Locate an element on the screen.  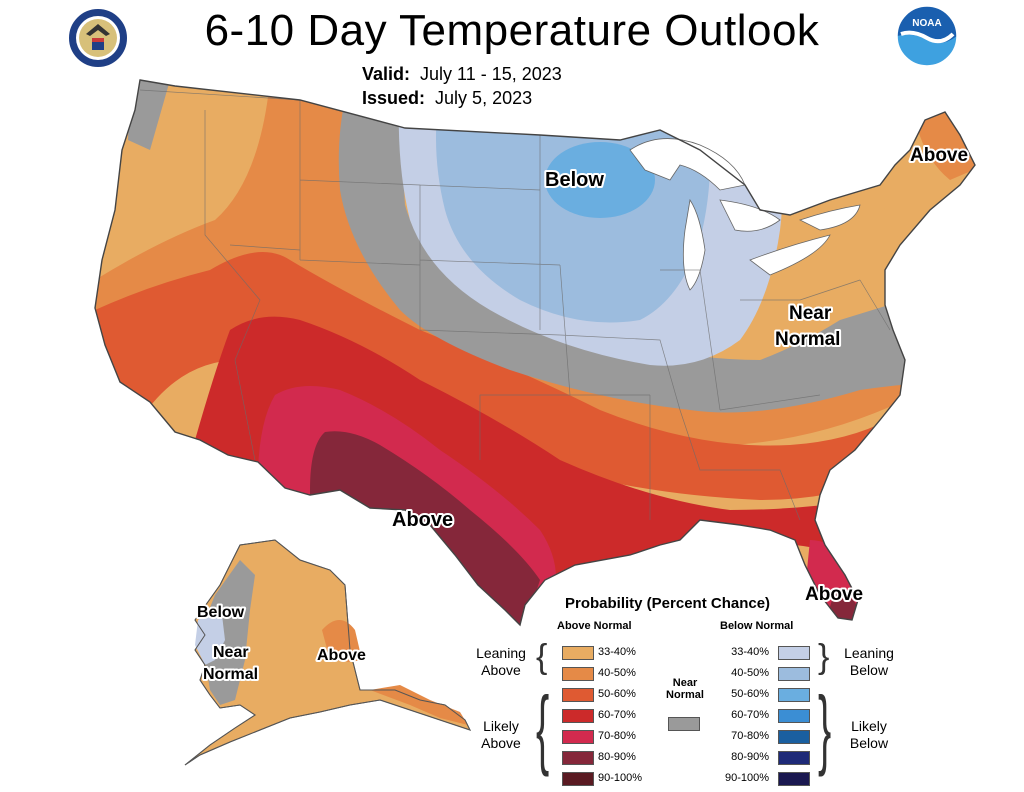
label-above-northeast: Above is located at coordinates (939, 155).